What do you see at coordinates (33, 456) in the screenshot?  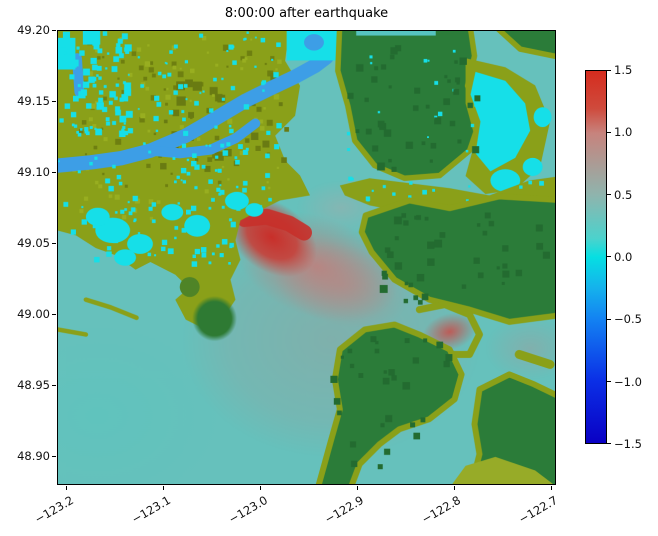 I see `y-tick-label: 48.90` at bounding box center [33, 456].